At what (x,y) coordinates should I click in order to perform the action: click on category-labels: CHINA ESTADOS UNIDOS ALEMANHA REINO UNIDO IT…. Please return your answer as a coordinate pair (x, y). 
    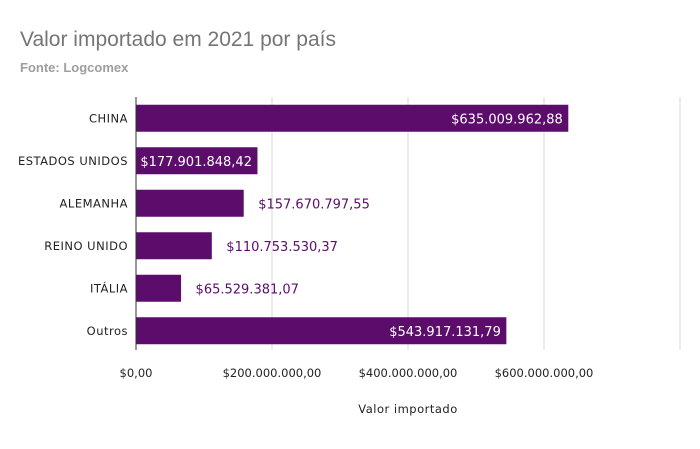
    Looking at the image, I should click on (73, 224).